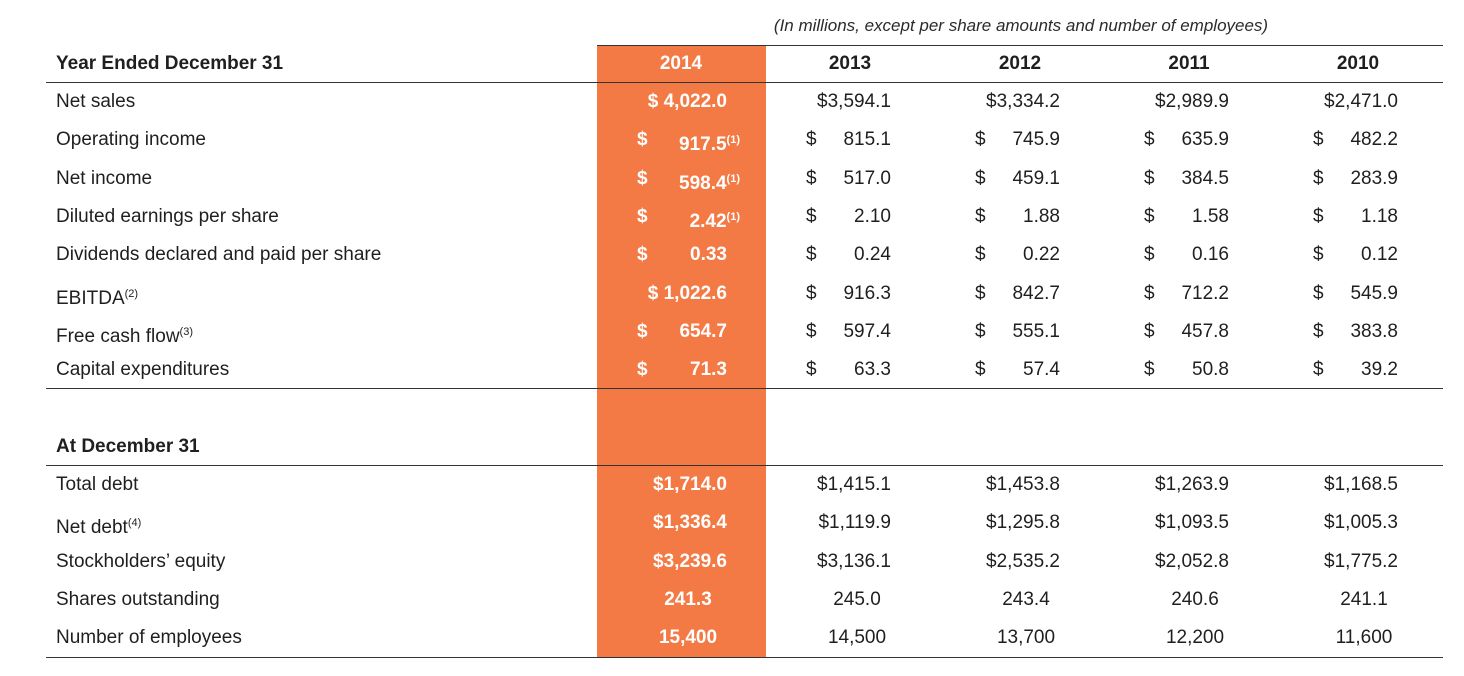 The width and height of the screenshot is (1464, 676). I want to click on cell-value-text: 917.5, so click(703, 145).